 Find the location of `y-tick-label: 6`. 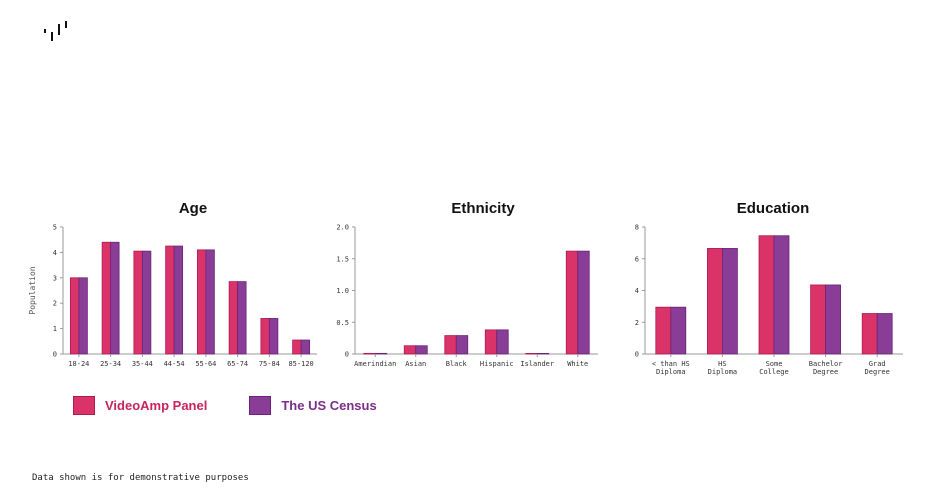

y-tick-label: 6 is located at coordinates (637, 259).